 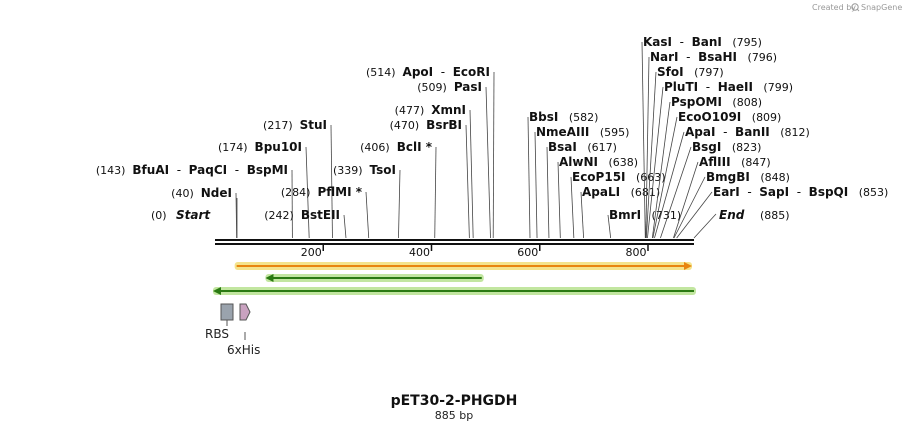 What do you see at coordinates (449, 87) in the screenshot?
I see `site-pasi-label: (509) PasI` at bounding box center [449, 87].